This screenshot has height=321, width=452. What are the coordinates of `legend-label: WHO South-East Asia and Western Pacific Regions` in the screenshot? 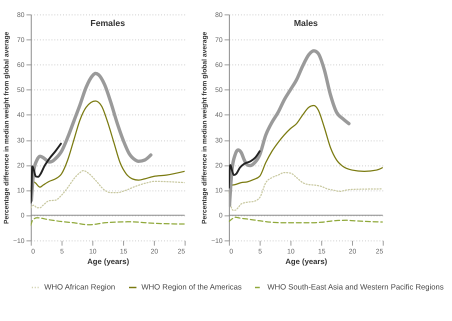 It's located at (355, 287).